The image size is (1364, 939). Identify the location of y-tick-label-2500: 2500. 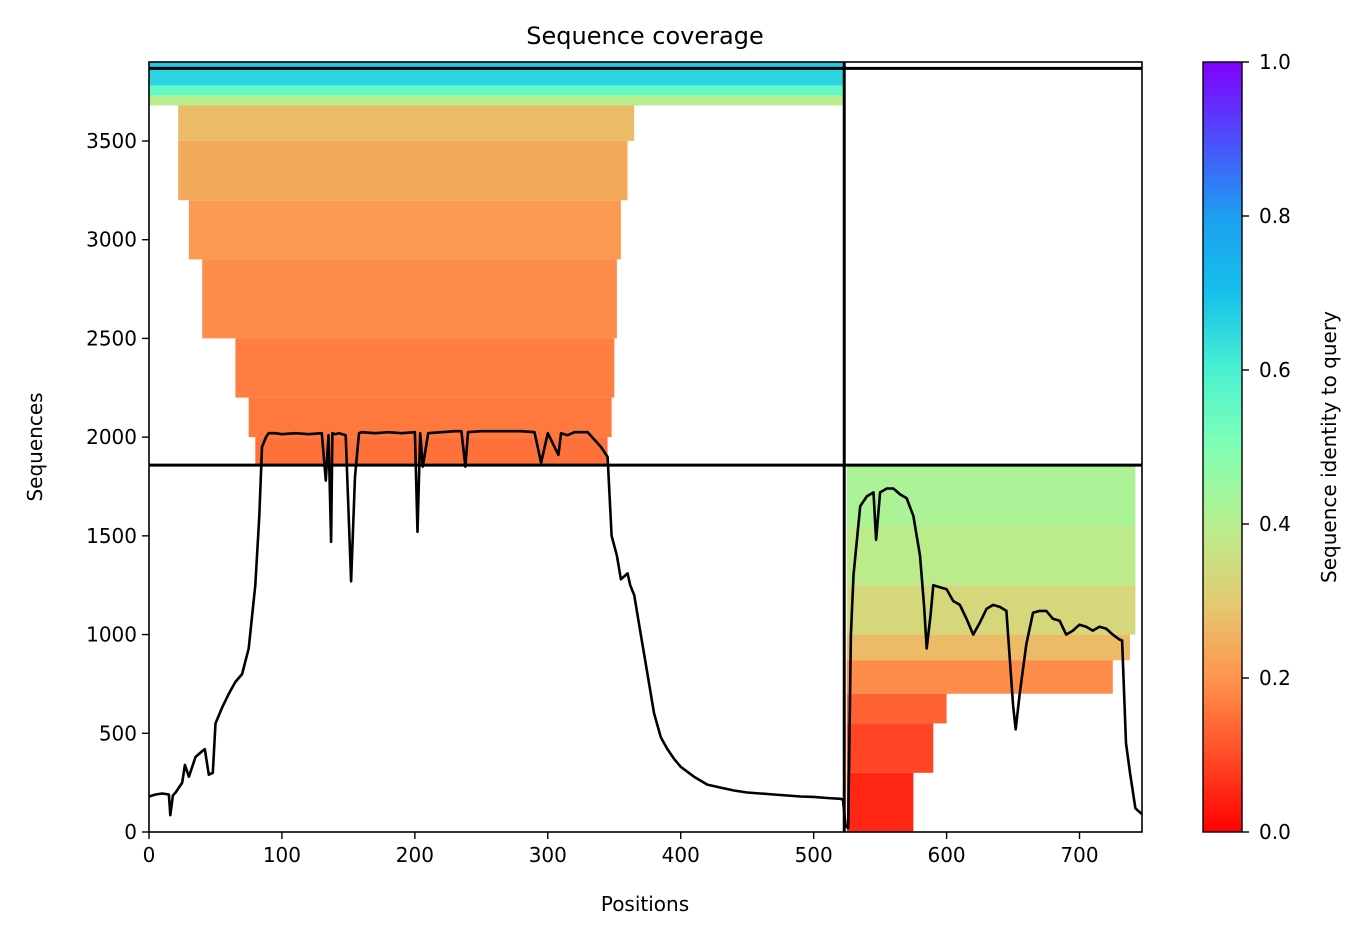
(111, 338).